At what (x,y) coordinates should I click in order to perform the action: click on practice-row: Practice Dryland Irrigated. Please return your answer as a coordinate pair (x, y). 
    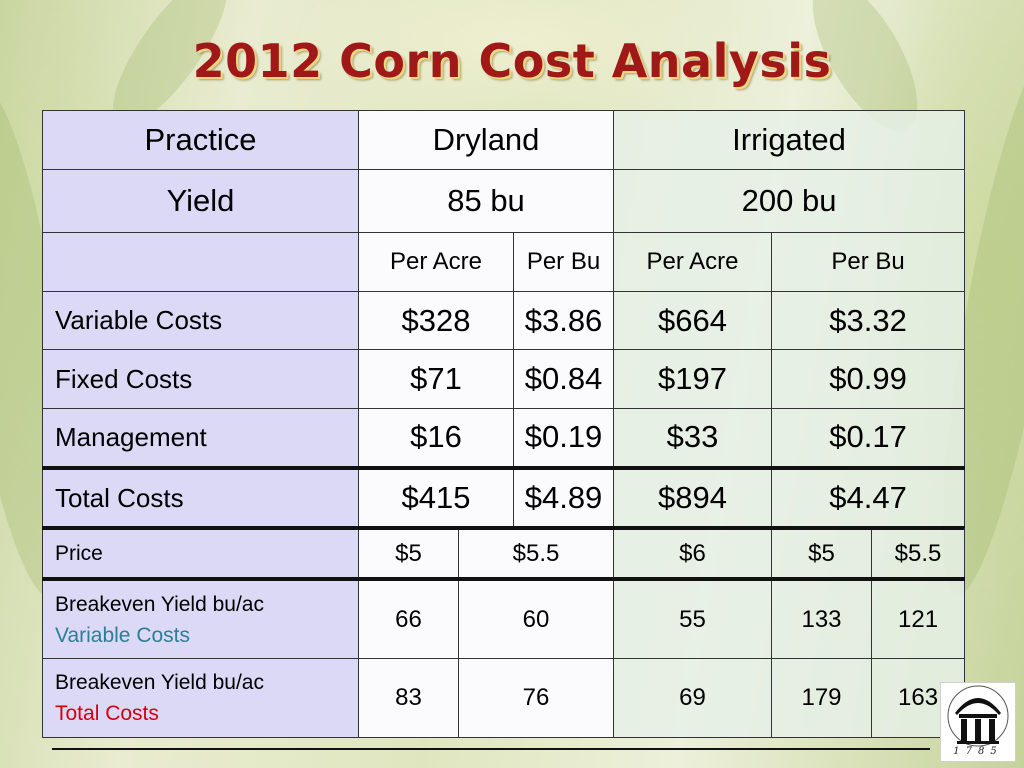
    Looking at the image, I should click on (504, 140).